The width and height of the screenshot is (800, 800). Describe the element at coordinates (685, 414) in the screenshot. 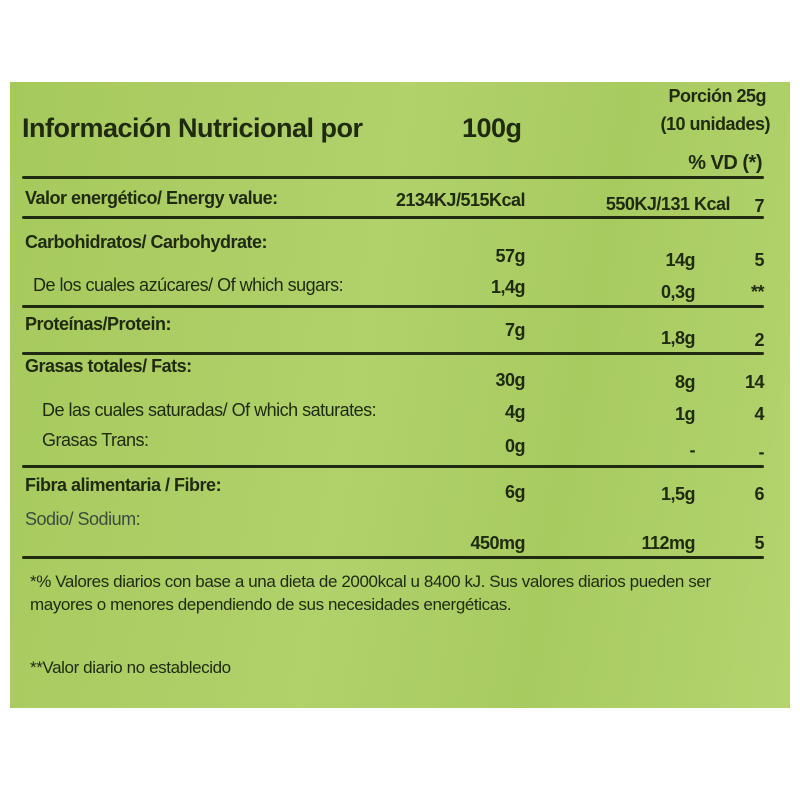

I see `row-portion: 1g` at that location.